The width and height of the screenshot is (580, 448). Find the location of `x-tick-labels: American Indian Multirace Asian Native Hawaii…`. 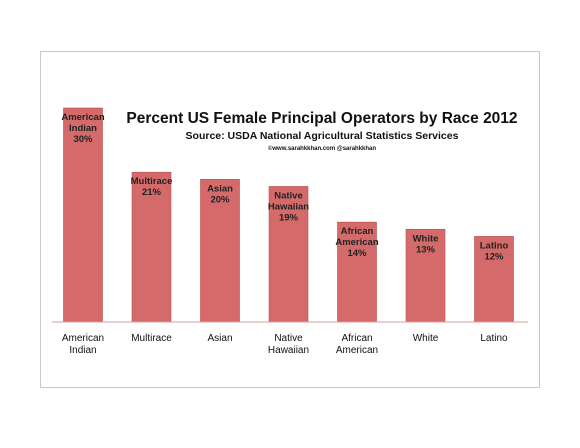

x-tick-labels: American Indian Multirace Asian Native Hawaii… is located at coordinates (285, 344).